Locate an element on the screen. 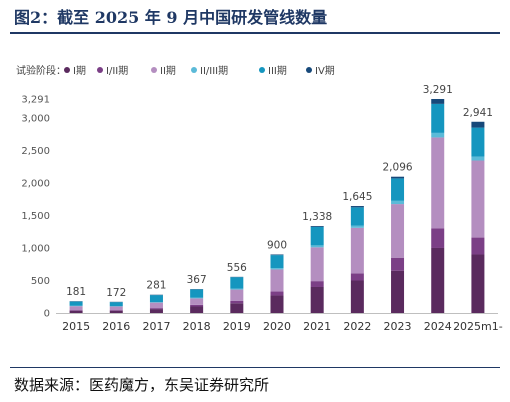 Image resolution: width=510 pixels, height=402 pixels. data-label: 1,645 is located at coordinates (357, 197).